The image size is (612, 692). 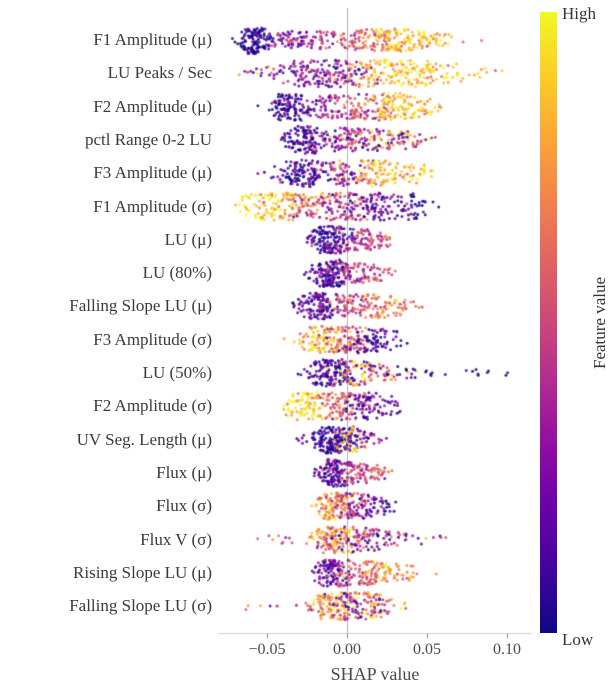 I want to click on feature-label: F3 Amplitude (σ), so click(x=152, y=339).